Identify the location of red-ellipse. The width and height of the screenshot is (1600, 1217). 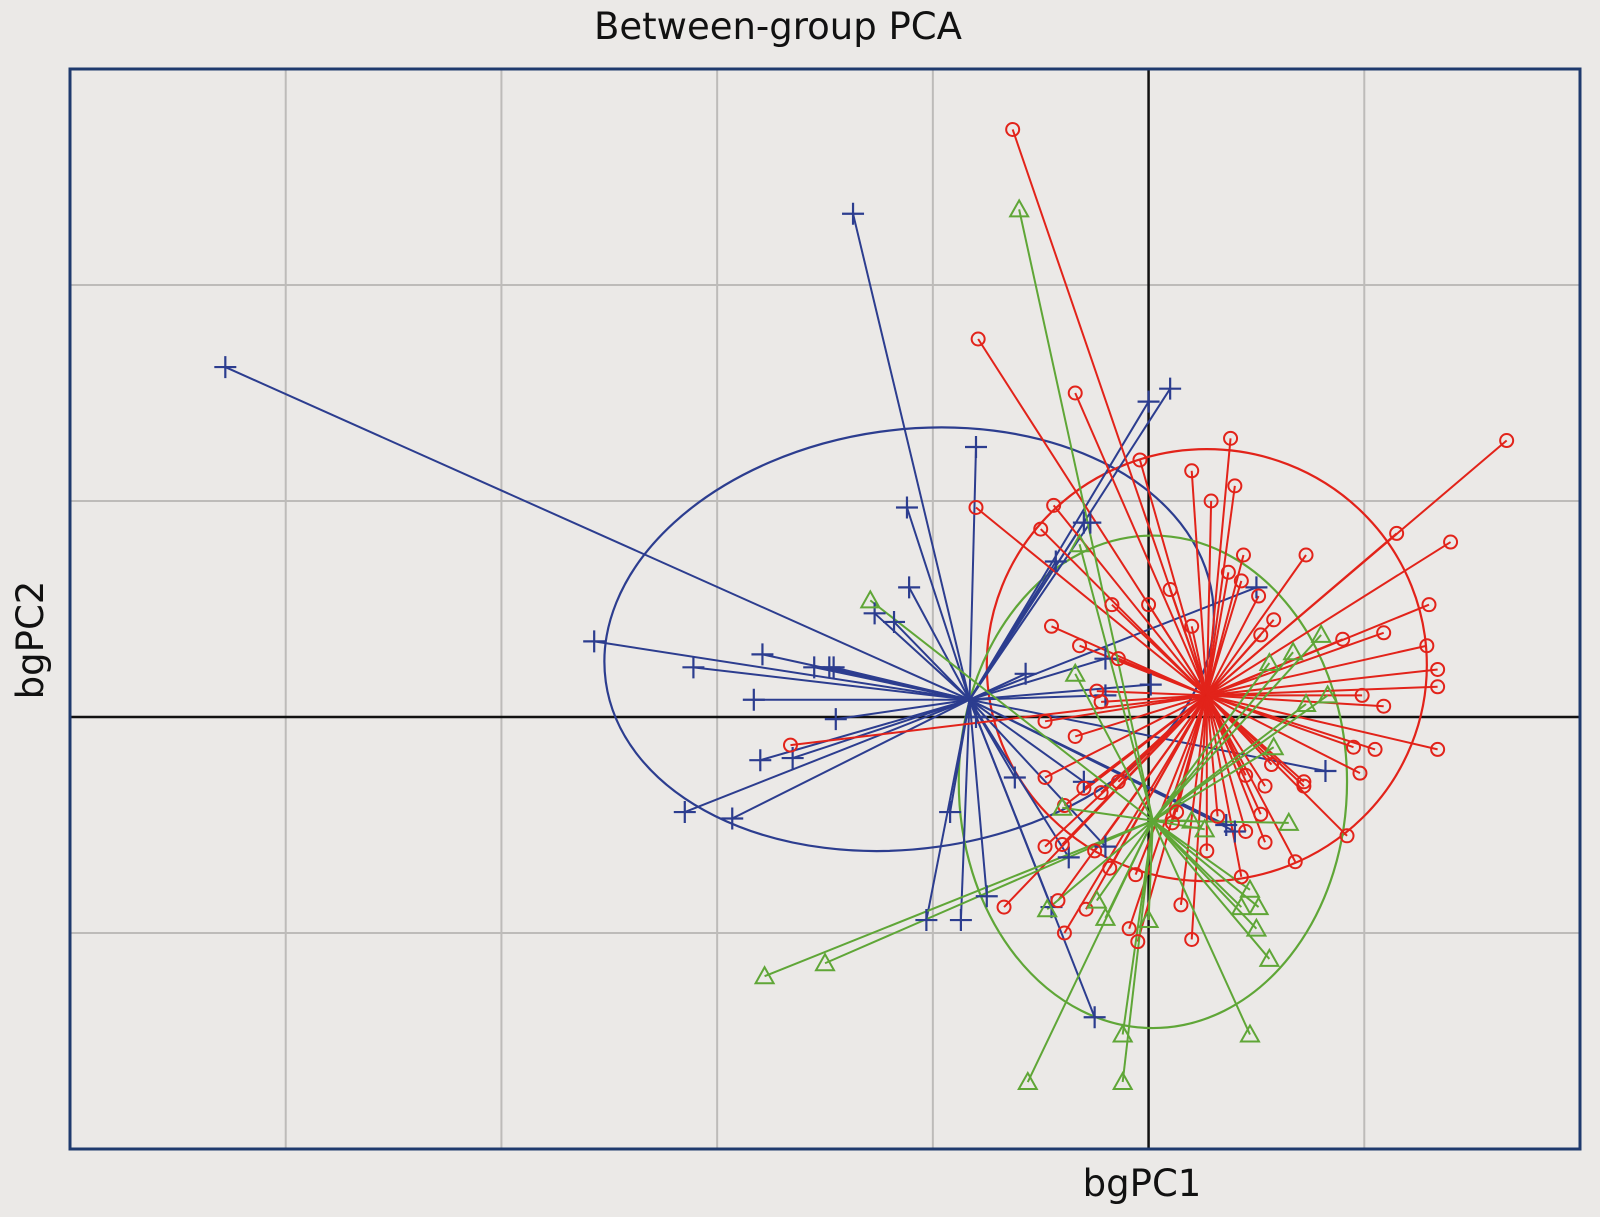
(1206, 665).